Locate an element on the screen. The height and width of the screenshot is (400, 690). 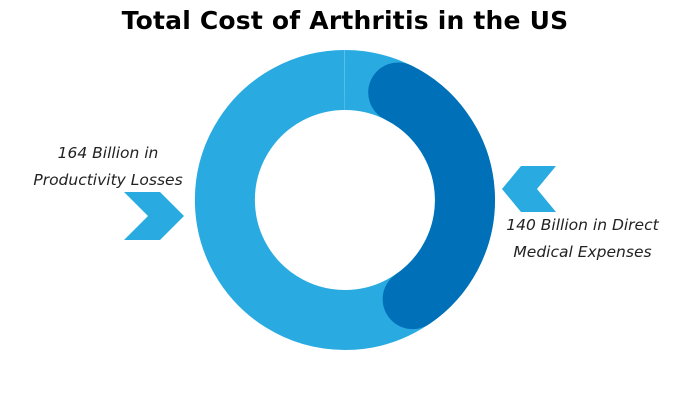
chart-title: Total Cost of Arthritis in the US is located at coordinates (345, 20).